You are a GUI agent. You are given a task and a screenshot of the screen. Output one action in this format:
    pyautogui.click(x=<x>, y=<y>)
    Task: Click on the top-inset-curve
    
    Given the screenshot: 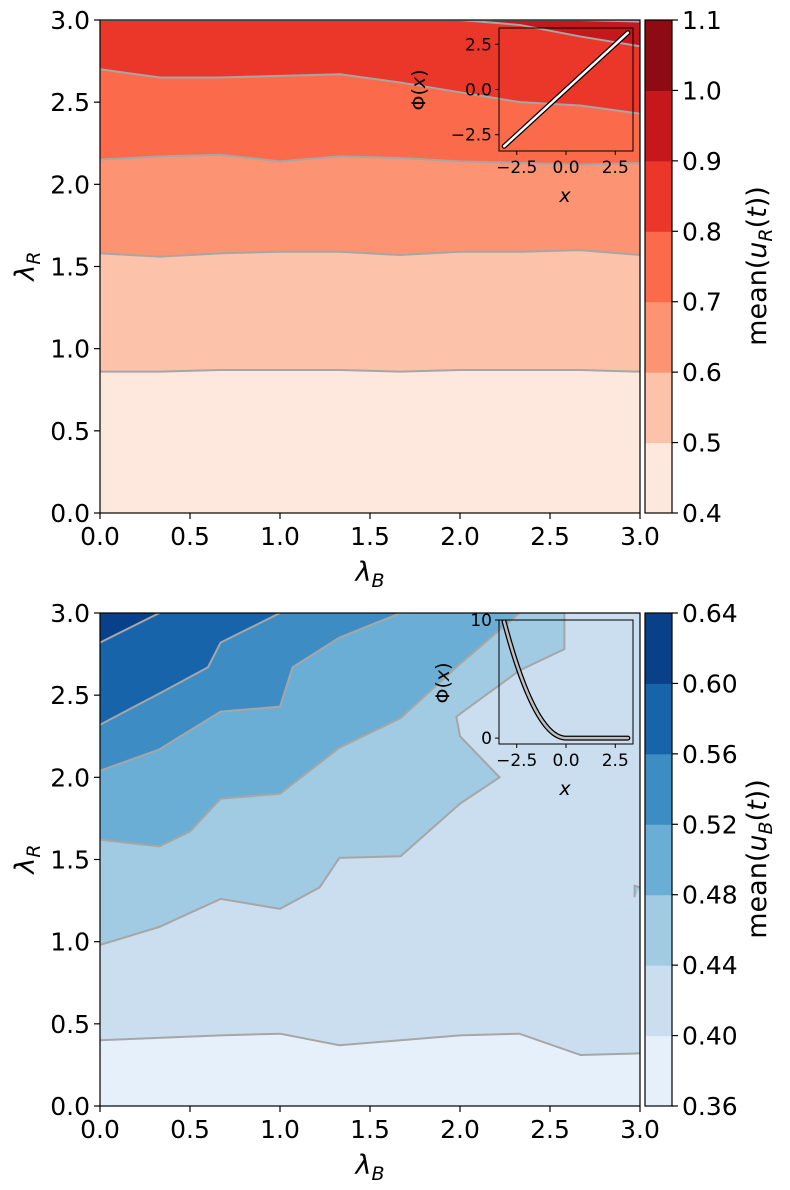 What is the action you would take?
    pyautogui.click(x=566, y=89)
    